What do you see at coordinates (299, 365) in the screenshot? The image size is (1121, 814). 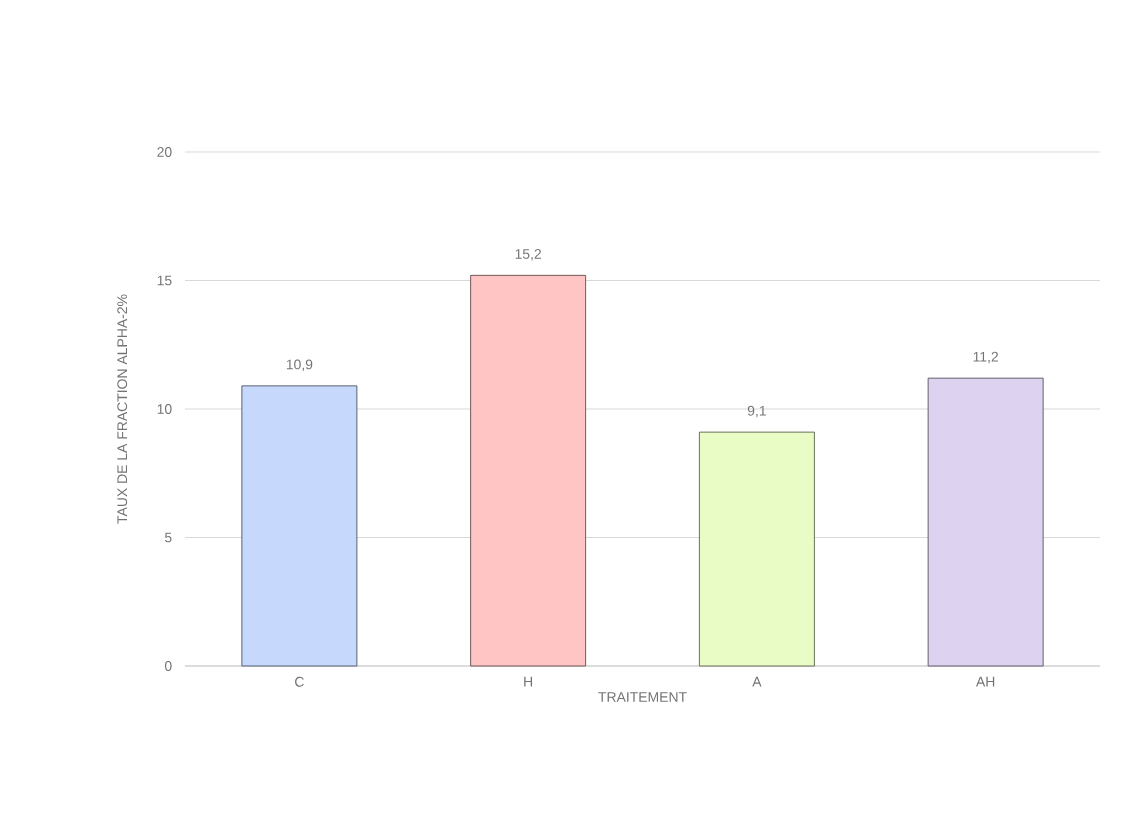 I see `data-label: 10,9` at bounding box center [299, 365].